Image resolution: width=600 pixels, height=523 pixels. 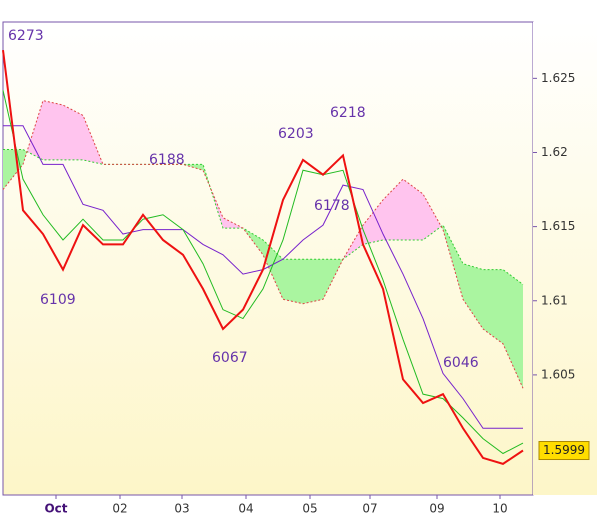 What do you see at coordinates (119, 509) in the screenshot?
I see `x-tick-label: 02` at bounding box center [119, 509].